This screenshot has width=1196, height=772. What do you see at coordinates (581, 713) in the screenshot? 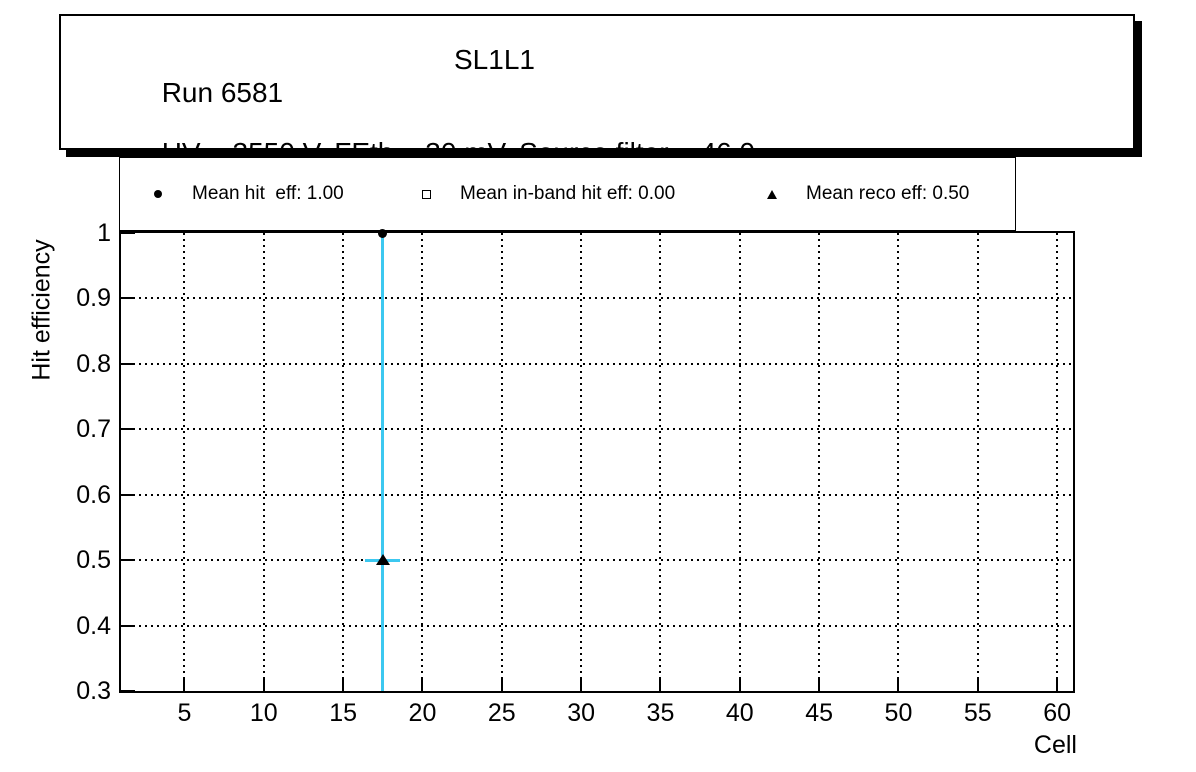
I see `x-tick-label: 30` at bounding box center [581, 713].